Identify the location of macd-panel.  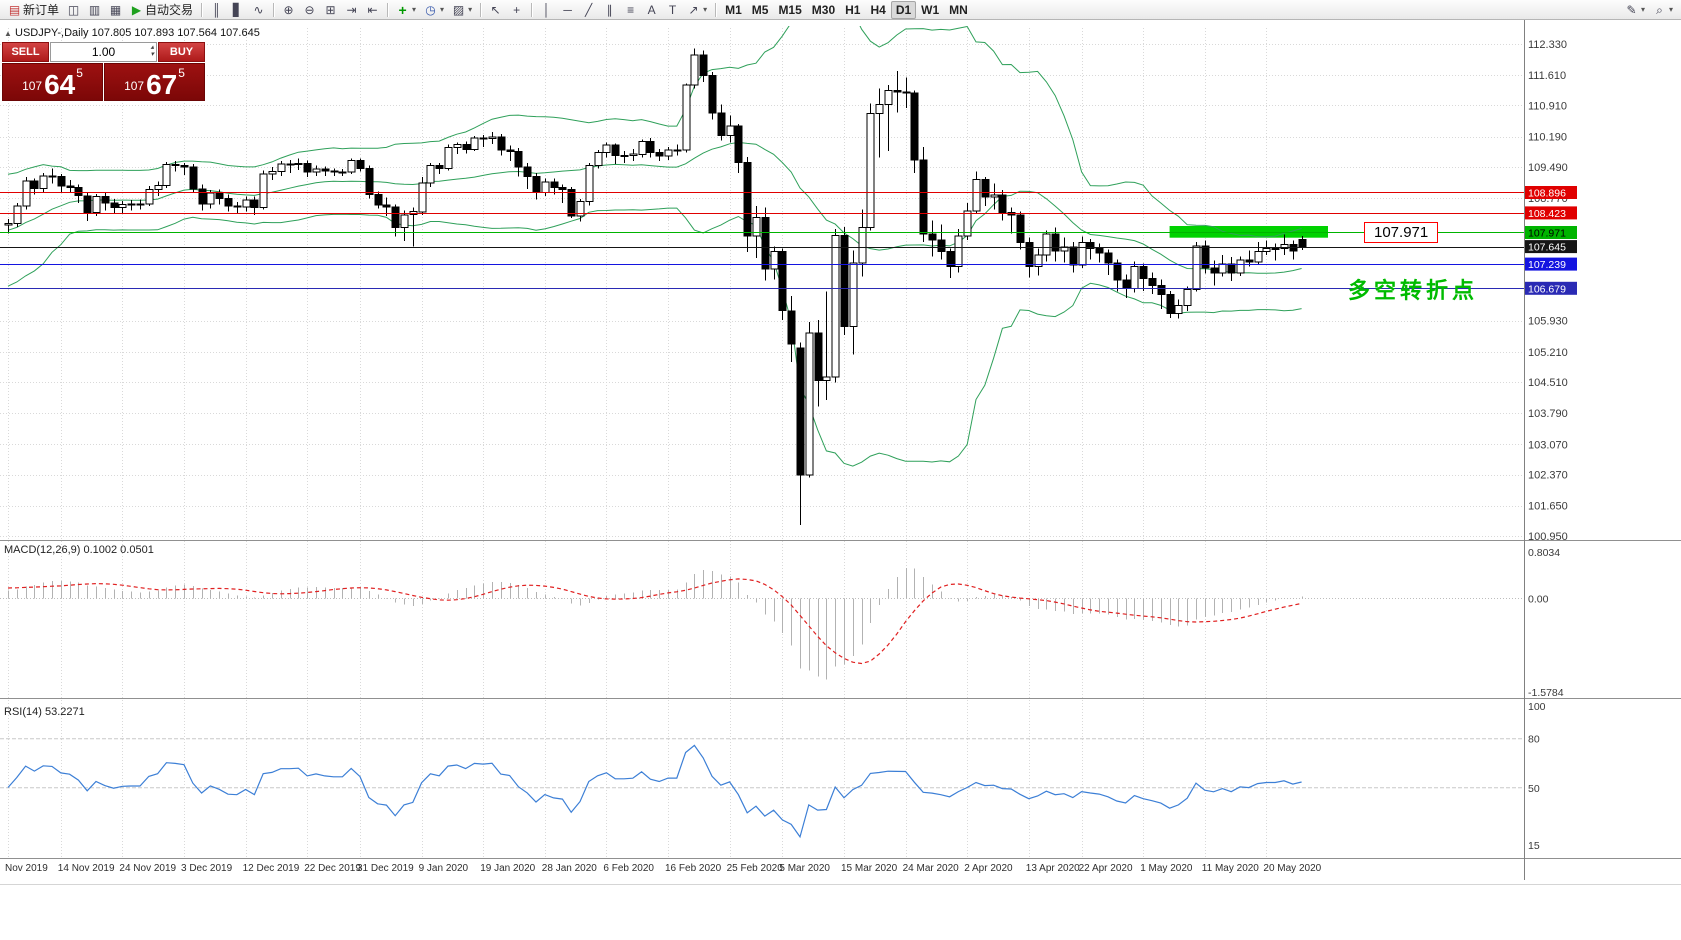
(762, 624).